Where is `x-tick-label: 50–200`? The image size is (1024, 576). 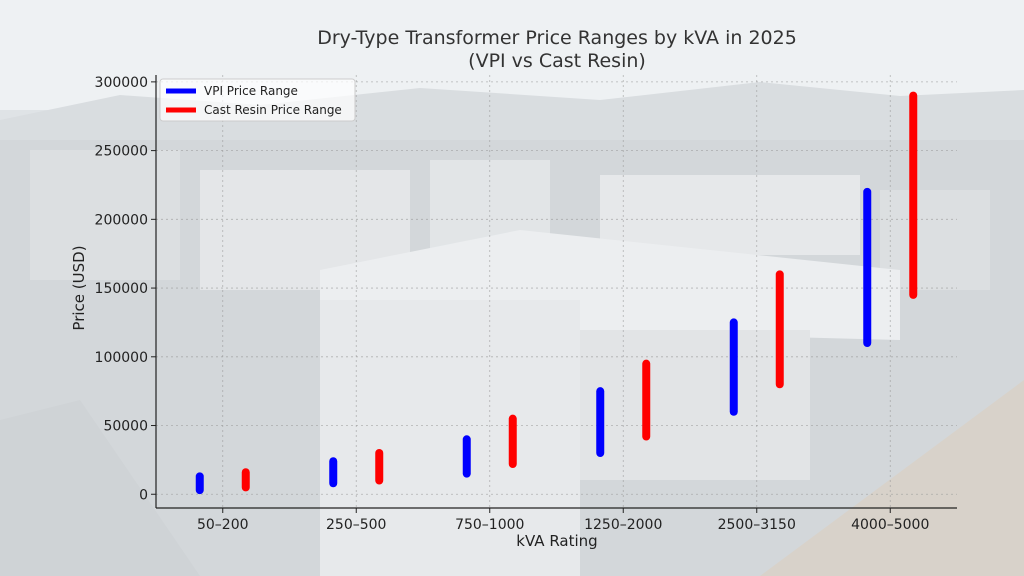
x-tick-label: 50–200 is located at coordinates (223, 525).